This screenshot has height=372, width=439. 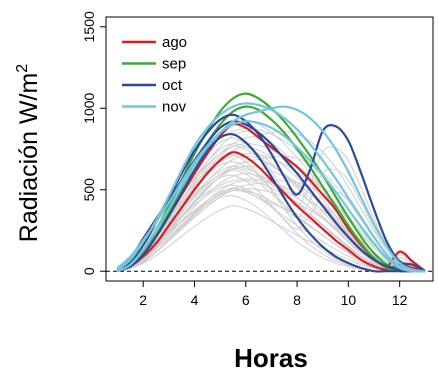 I want to click on x-axis-label: Horas, so click(x=271, y=357).